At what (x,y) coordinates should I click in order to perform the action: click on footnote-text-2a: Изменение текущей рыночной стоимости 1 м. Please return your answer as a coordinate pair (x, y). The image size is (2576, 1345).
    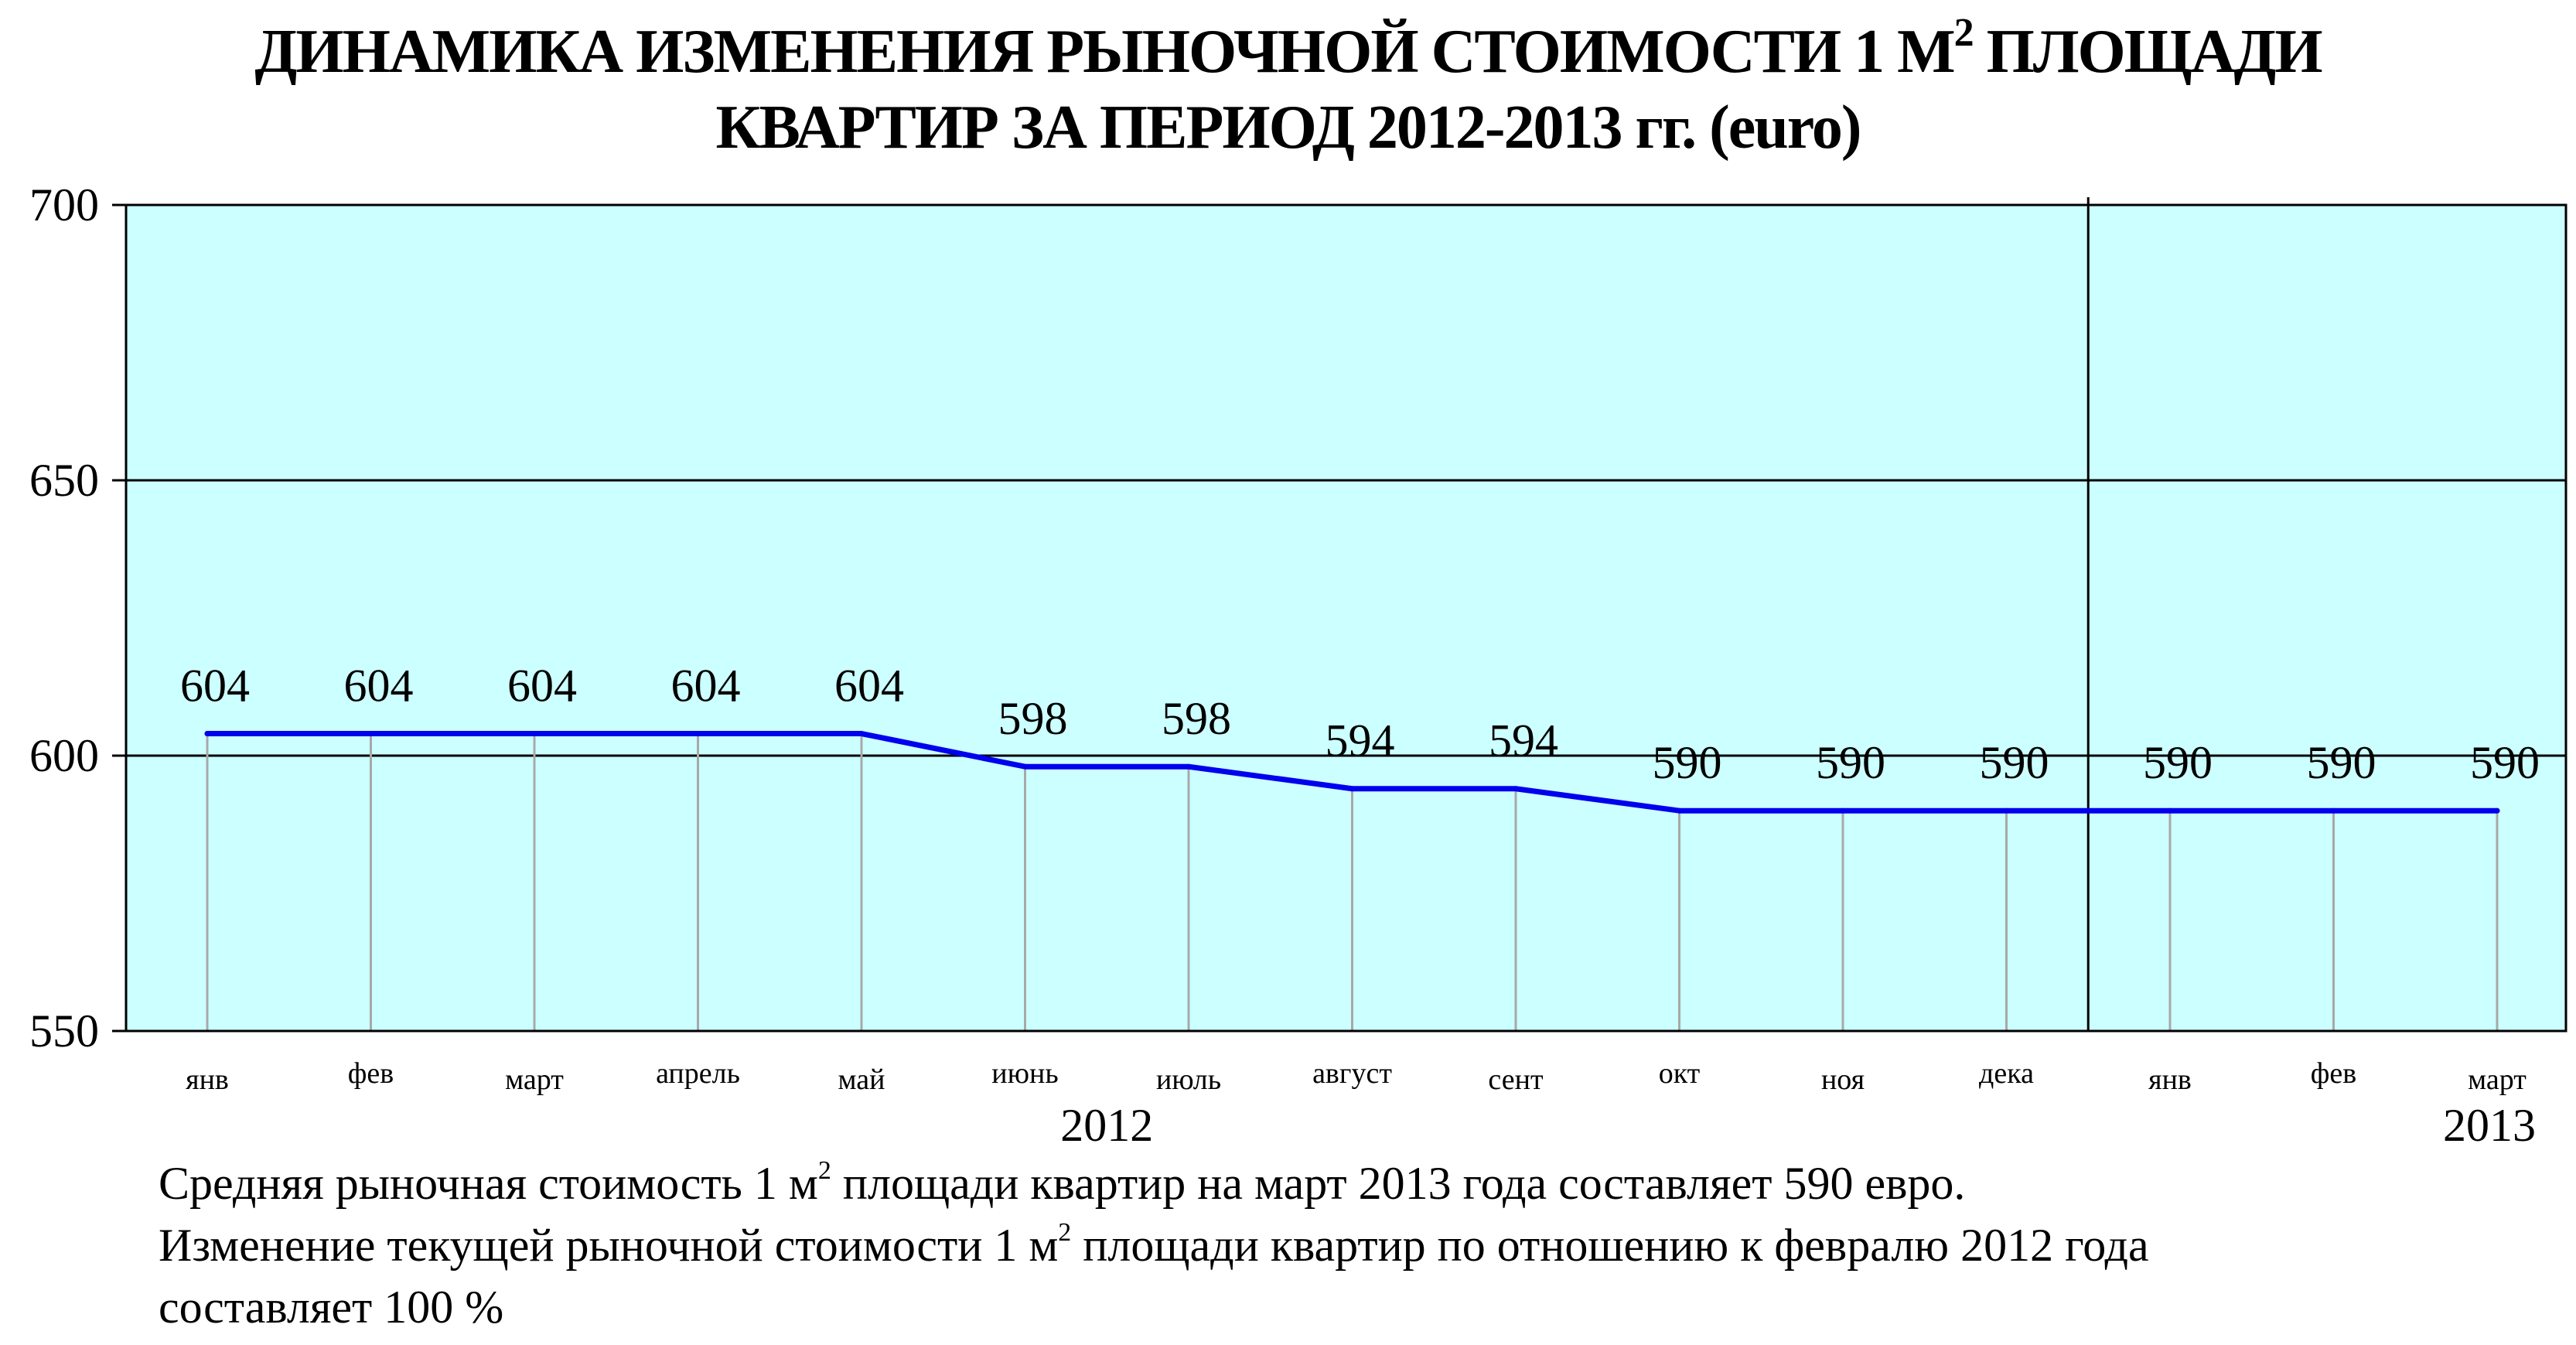
    Looking at the image, I should click on (609, 1245).